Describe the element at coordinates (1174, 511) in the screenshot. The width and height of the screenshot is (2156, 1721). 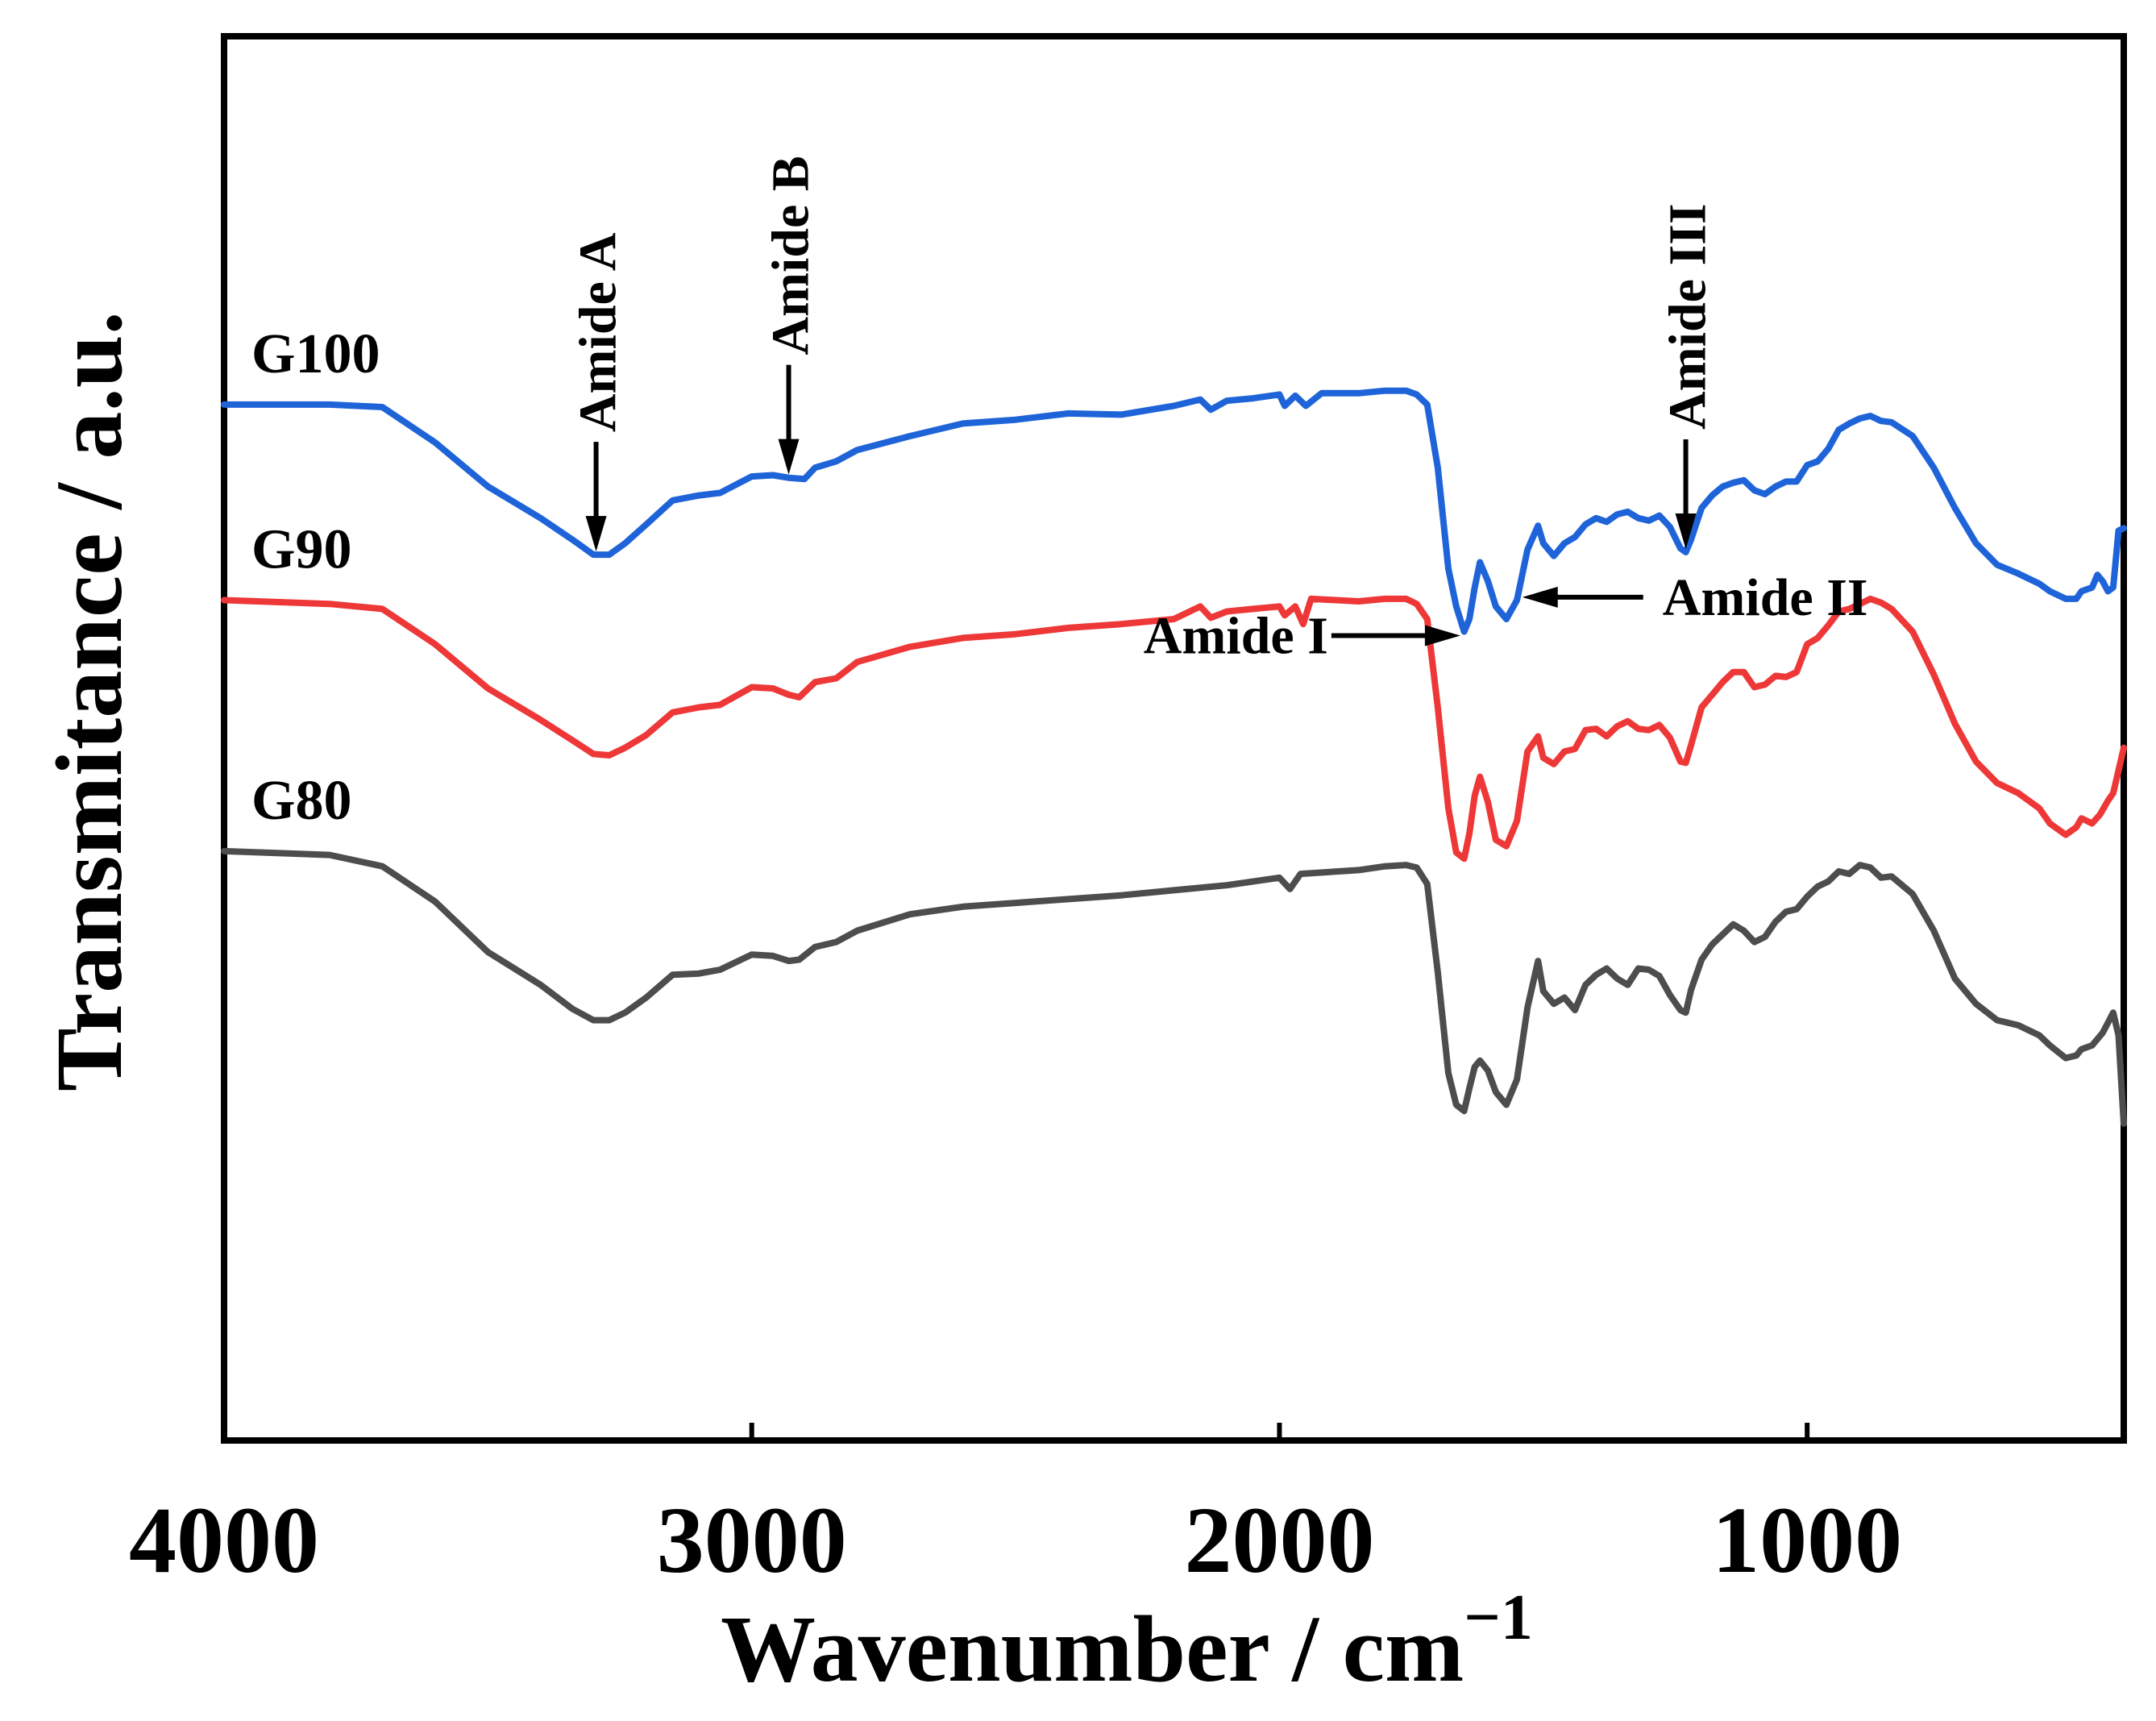
I see `series-line-g100` at that location.